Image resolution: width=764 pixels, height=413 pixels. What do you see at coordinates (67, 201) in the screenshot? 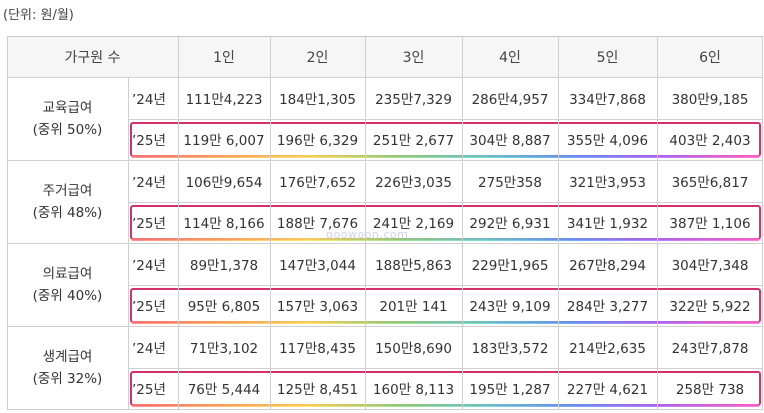
I see `category-2: 주거급여 (중위 48%)` at bounding box center [67, 201].